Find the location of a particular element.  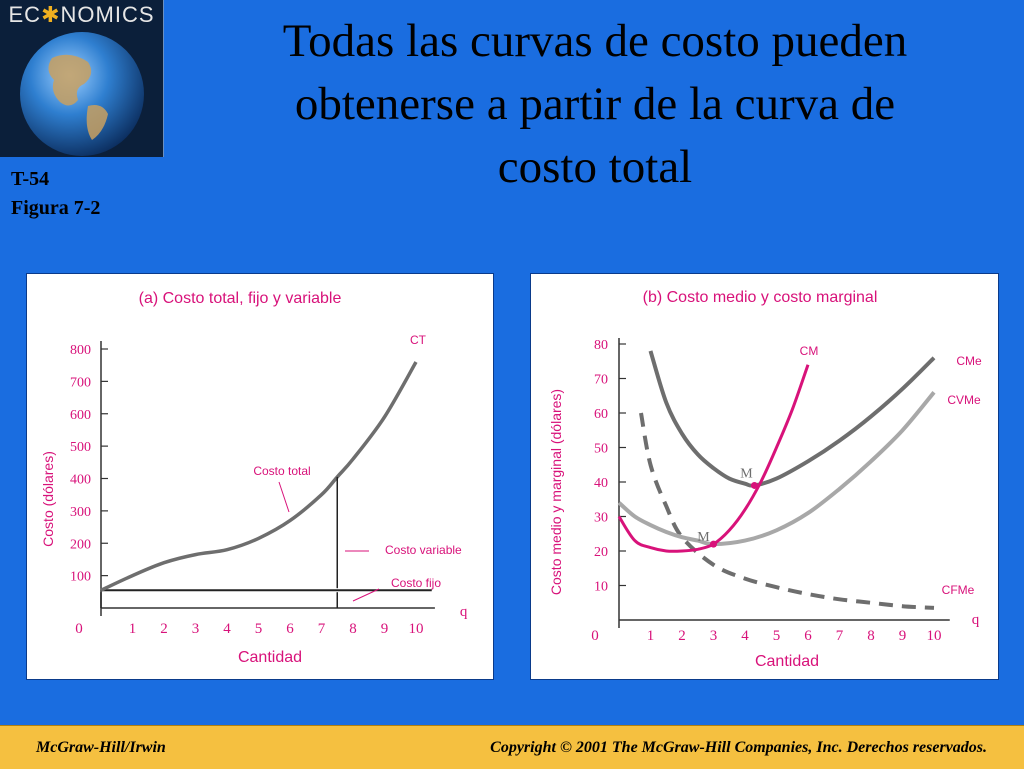

title-line-3: costo total is located at coordinates (595, 167).